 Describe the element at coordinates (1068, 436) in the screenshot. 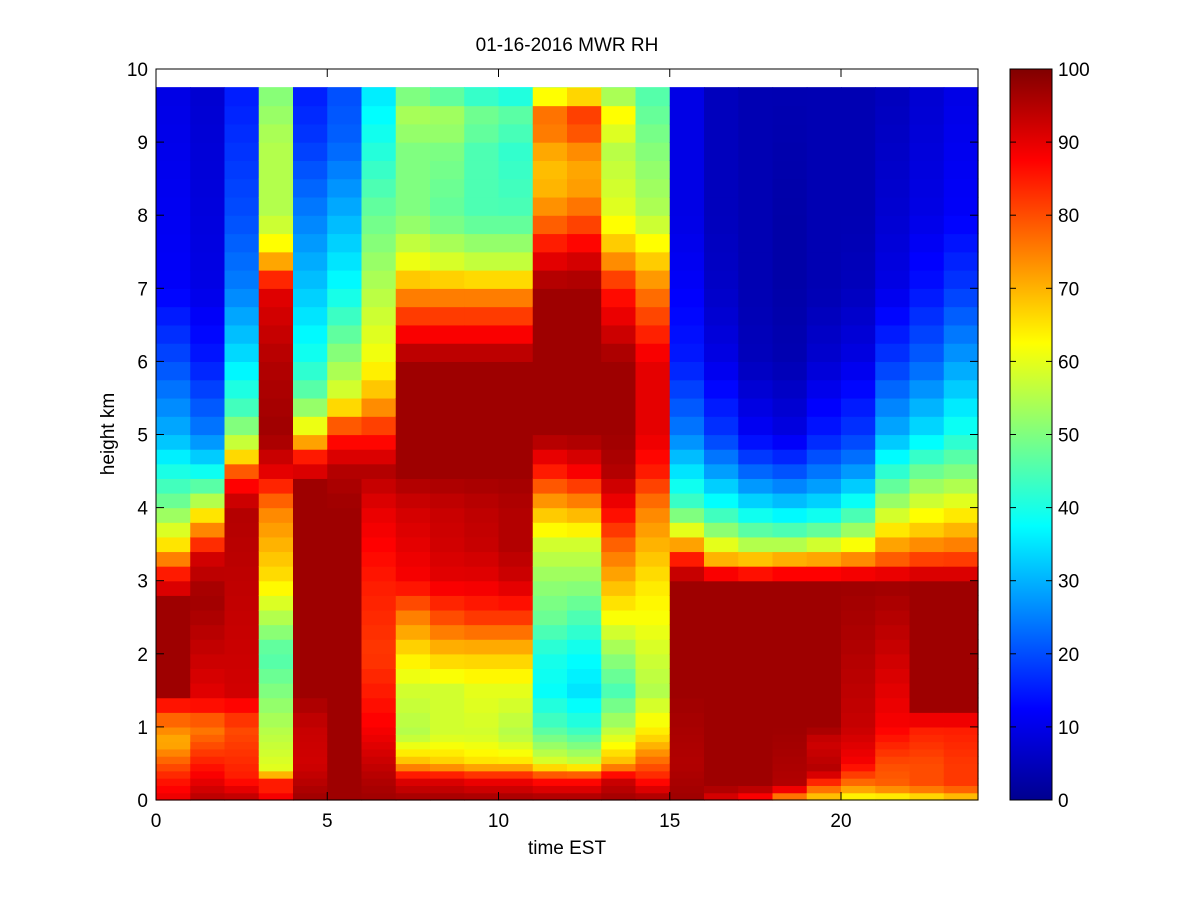

I see `colorbar-tick-label: 50` at that location.